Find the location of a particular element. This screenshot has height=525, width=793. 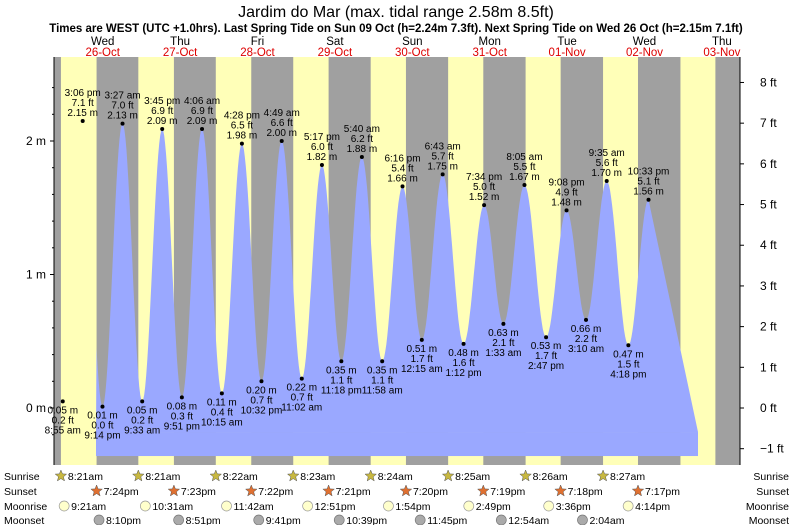

tide-height-m: 1.66 m is located at coordinates (402, 178).